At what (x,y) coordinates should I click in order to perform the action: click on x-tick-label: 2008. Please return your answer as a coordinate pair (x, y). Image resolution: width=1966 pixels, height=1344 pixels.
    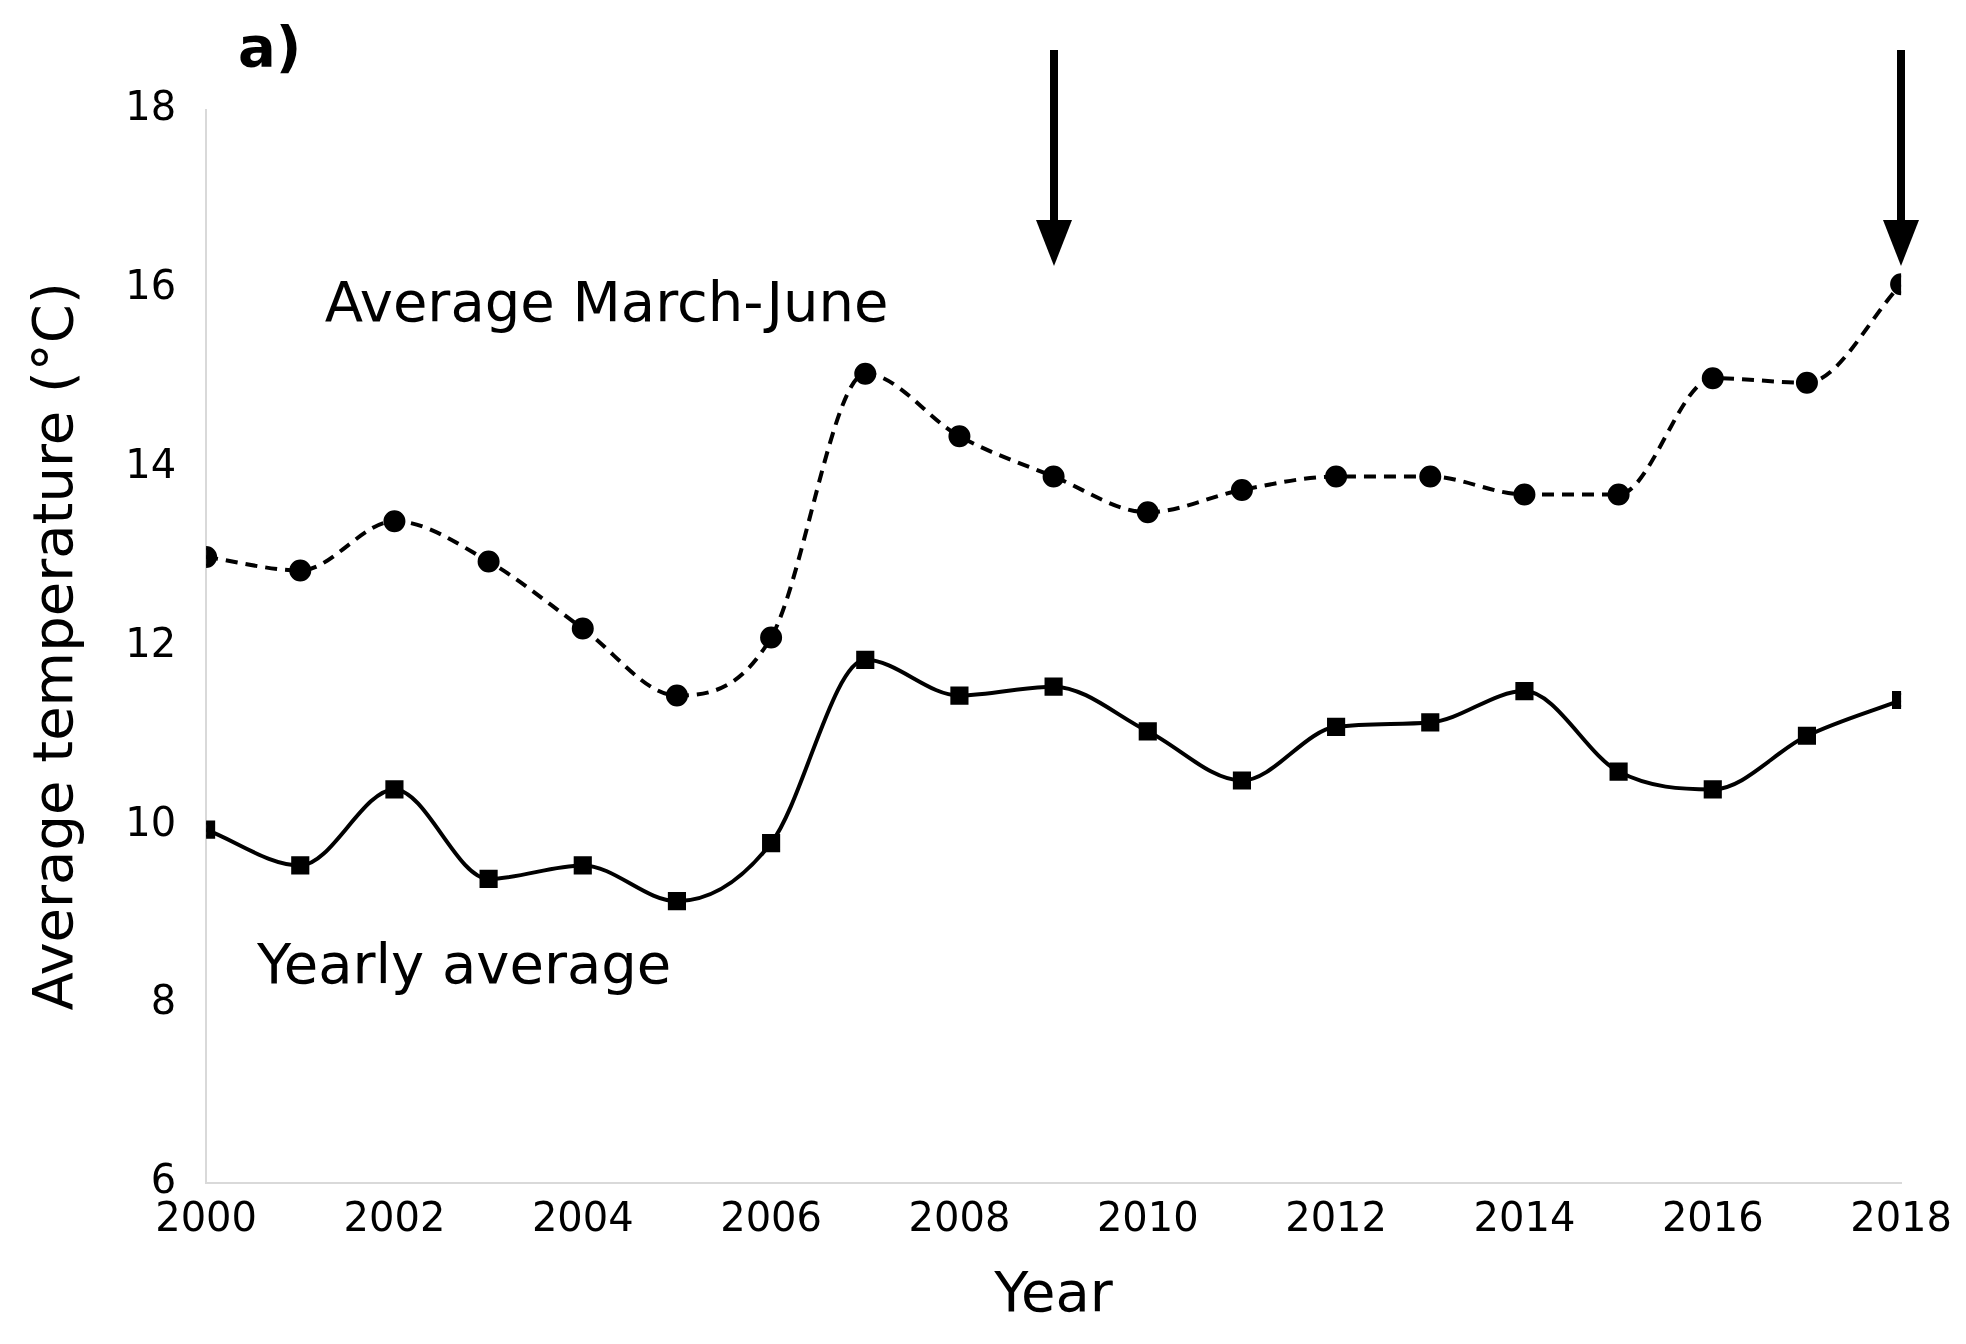
    Looking at the image, I should click on (959, 1217).